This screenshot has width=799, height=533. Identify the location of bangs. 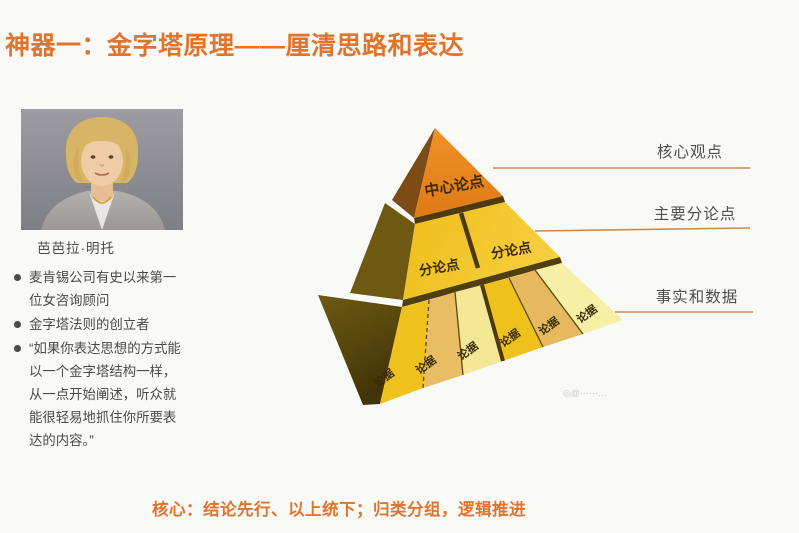
(102, 138).